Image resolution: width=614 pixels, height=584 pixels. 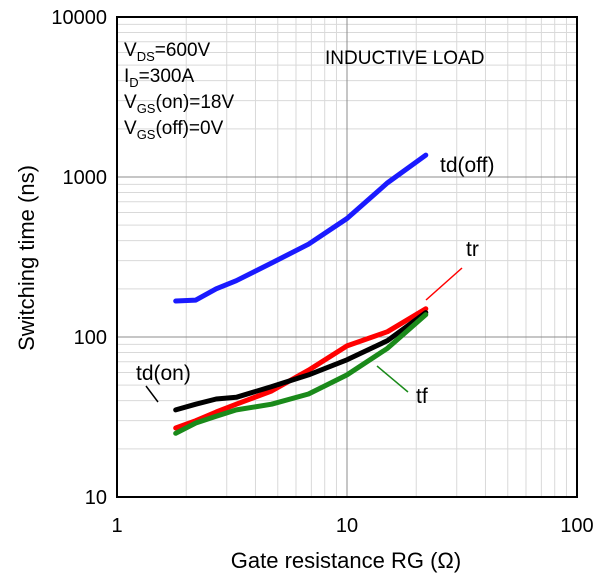 What do you see at coordinates (467, 165) in the screenshot?
I see `label-td-off: td(off)` at bounding box center [467, 165].